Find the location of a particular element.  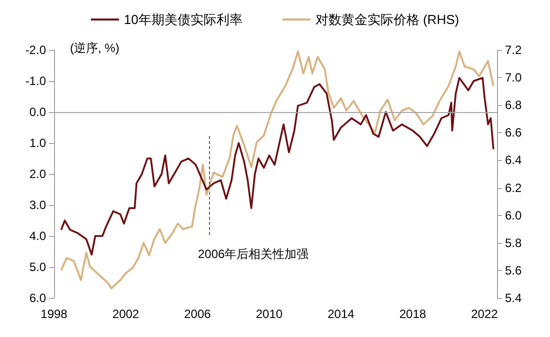

y-tick-label: 5.0 is located at coordinates (37, 267).